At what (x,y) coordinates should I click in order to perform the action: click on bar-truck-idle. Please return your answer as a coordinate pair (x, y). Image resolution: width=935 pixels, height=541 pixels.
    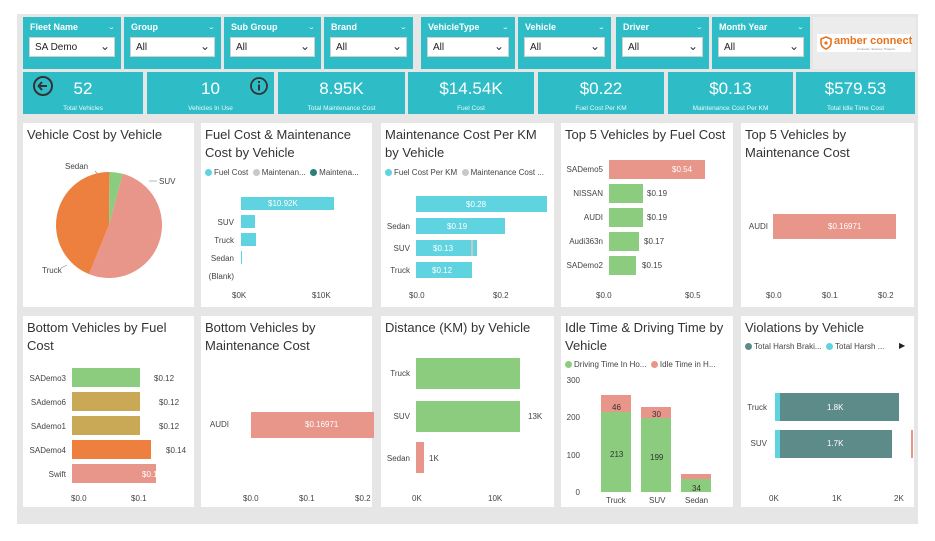
    Looking at the image, I should click on (616, 404).